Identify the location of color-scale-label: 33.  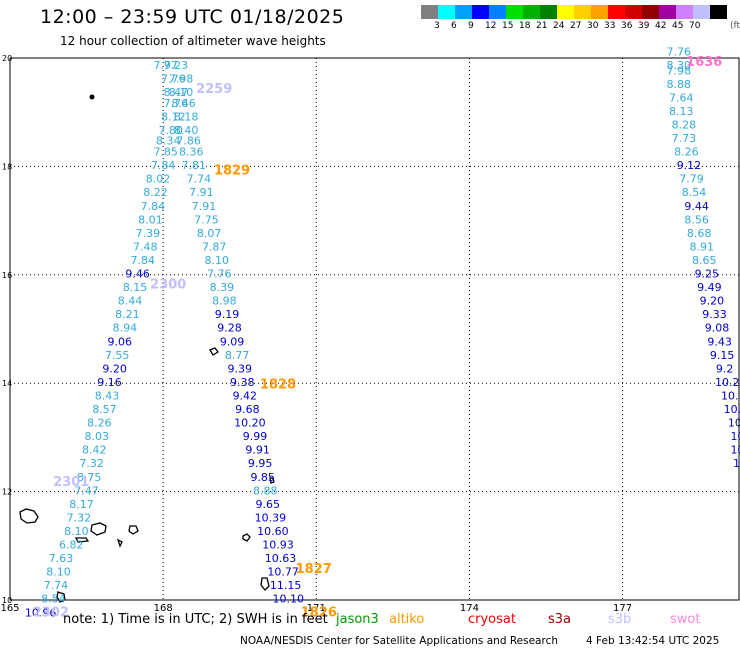
(610, 26).